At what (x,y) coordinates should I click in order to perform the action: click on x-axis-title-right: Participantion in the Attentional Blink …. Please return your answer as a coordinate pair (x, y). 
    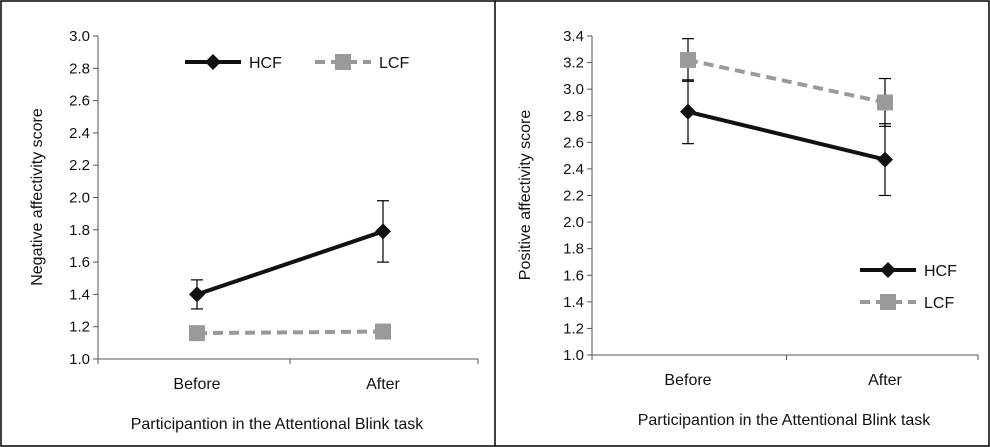
    Looking at the image, I should click on (785, 420).